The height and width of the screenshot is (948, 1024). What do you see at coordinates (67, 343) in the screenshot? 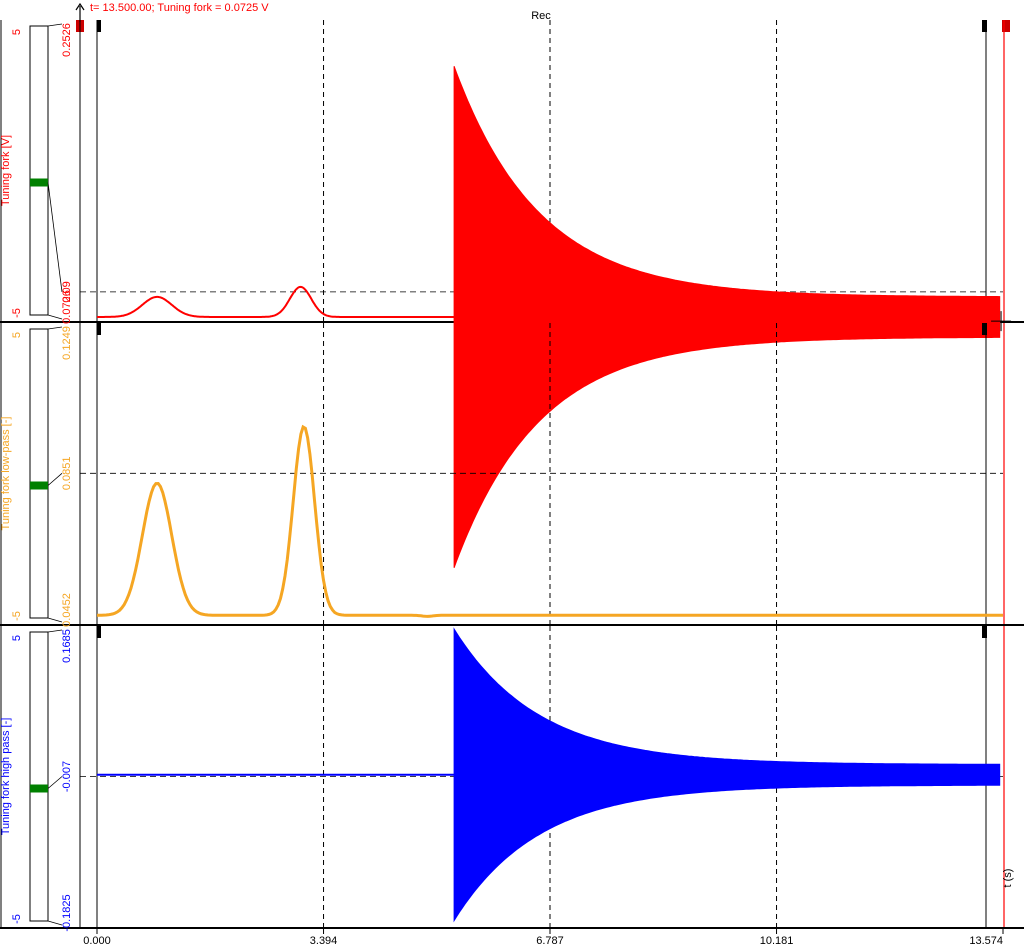
I see `y-tick-label: 0.1249` at bounding box center [67, 343].